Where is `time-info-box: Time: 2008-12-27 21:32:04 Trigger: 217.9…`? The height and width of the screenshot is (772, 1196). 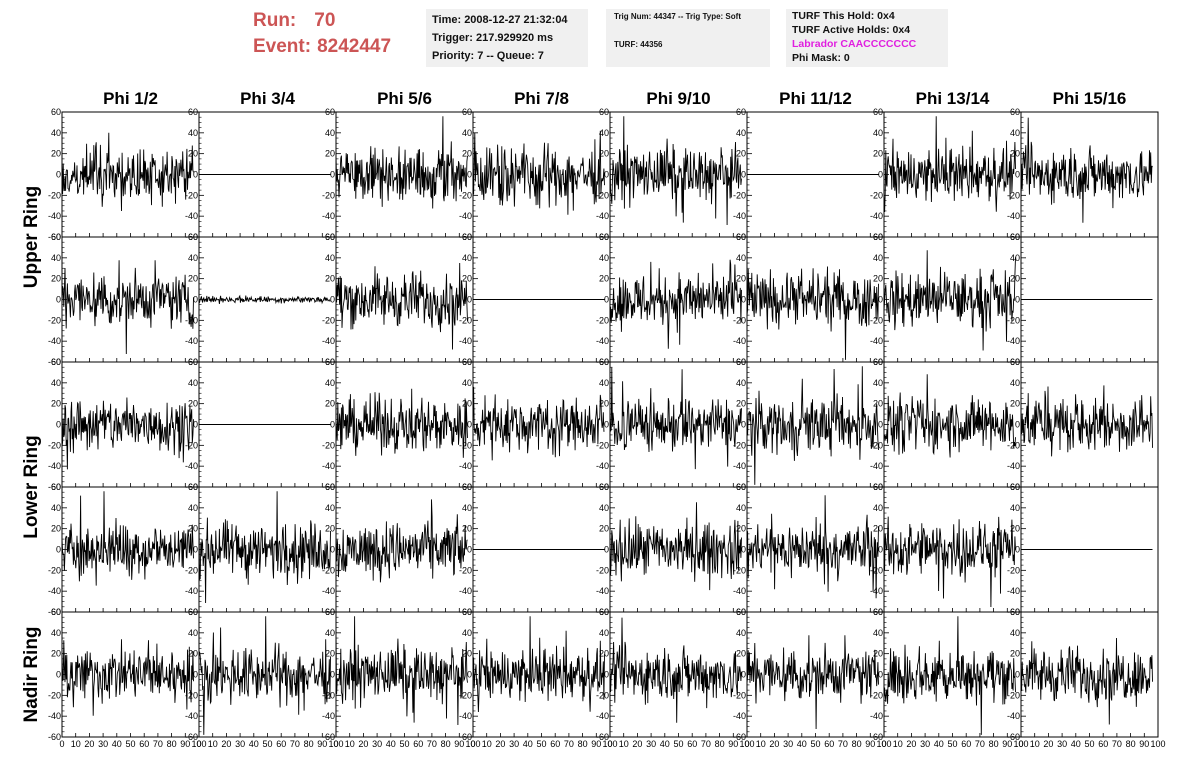 time-info-box: Time: 2008-12-27 21:32:04 Trigger: 217.9… is located at coordinates (507, 38).